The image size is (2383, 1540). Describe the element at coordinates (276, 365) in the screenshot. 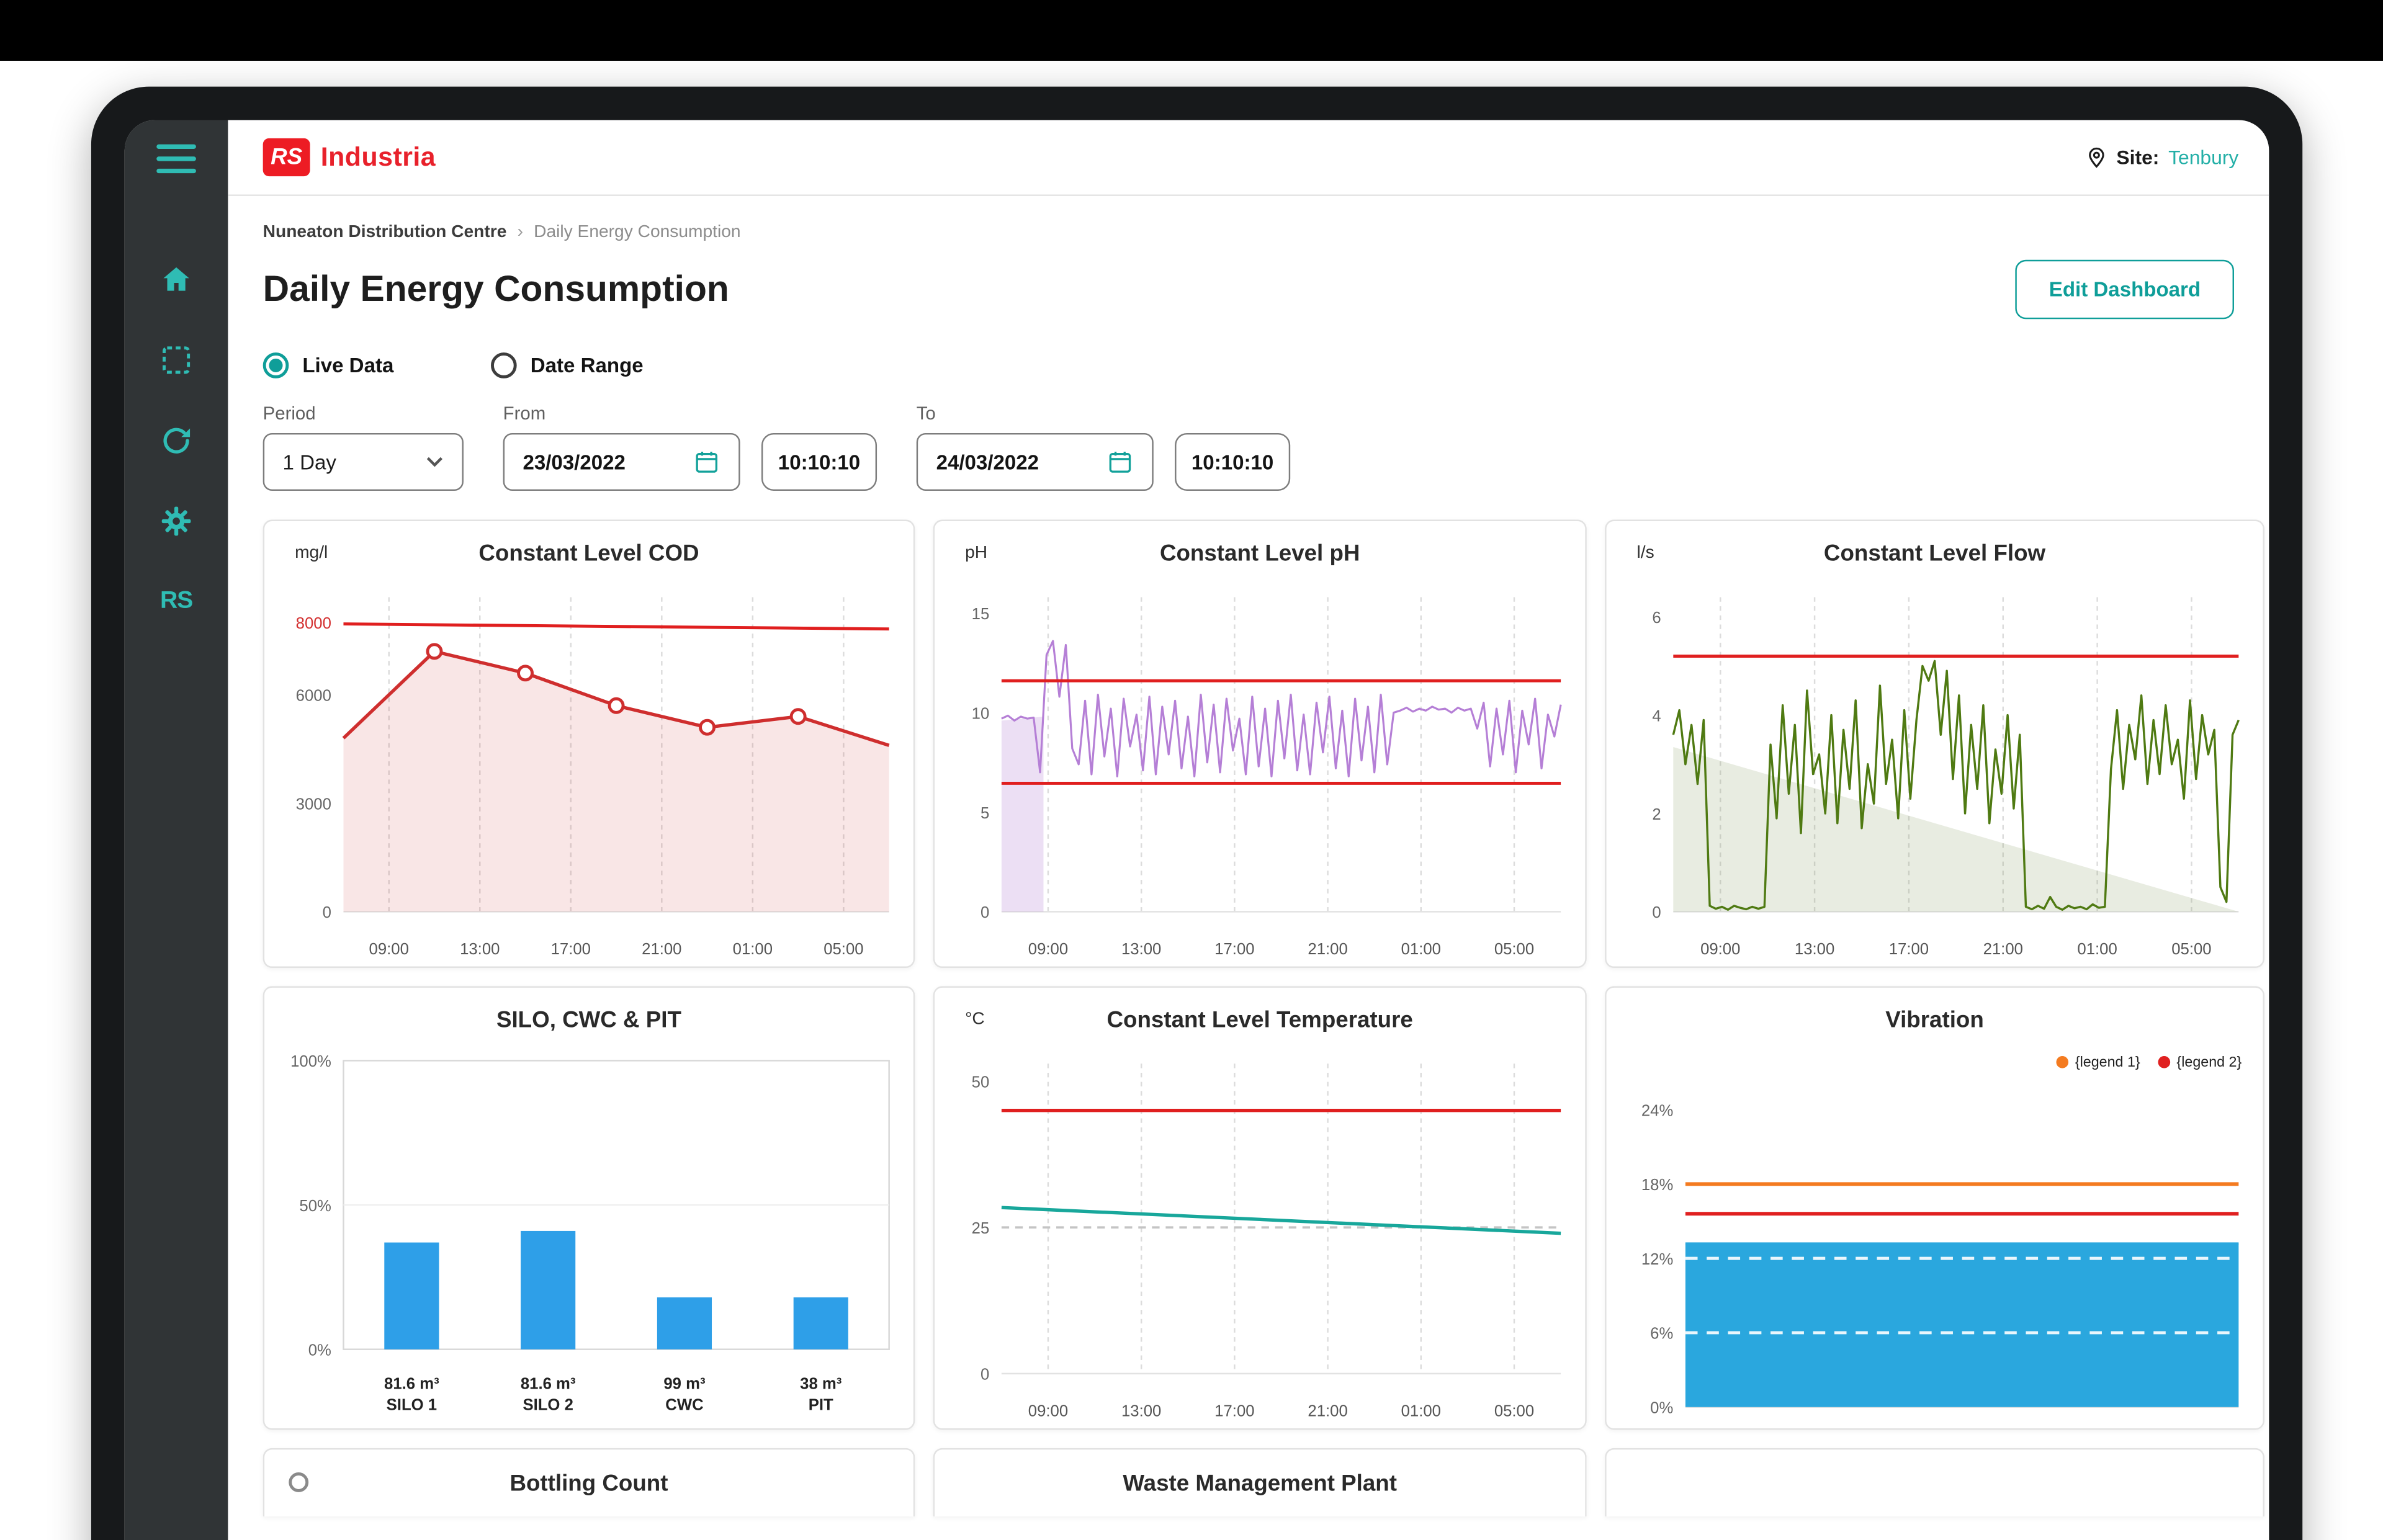

I see `radio-selected-icon` at that location.